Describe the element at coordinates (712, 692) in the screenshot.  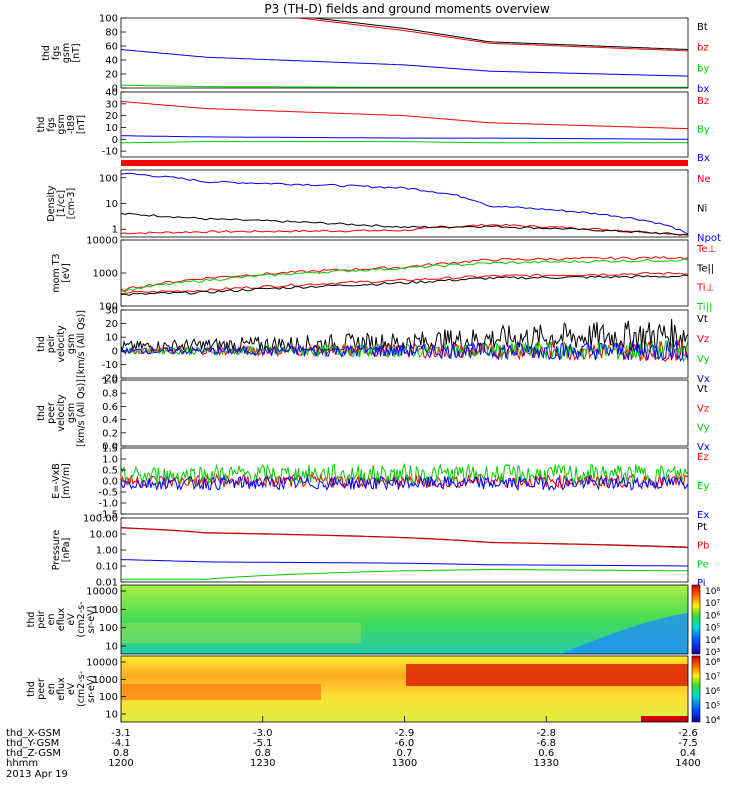
I see `colorbar-tick-label: 10⁶` at that location.